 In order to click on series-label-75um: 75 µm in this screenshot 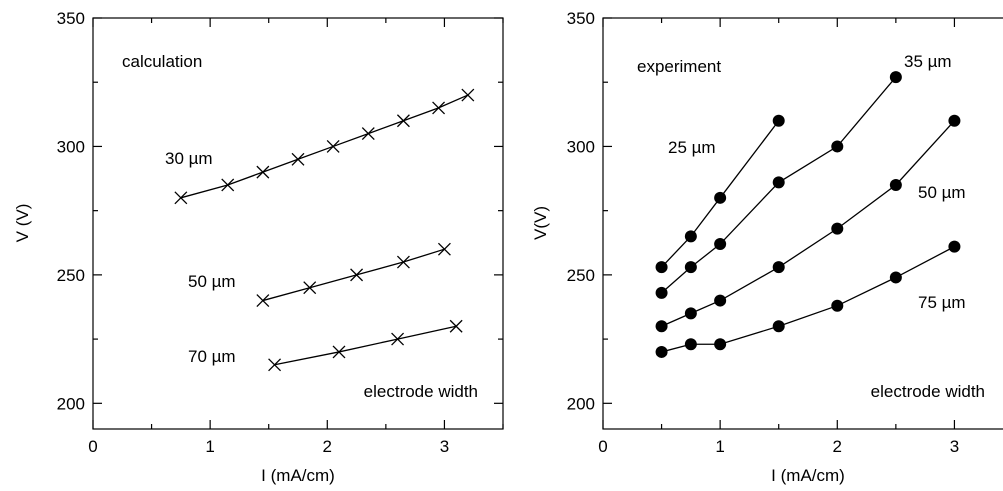, I will do `click(942, 302)`.